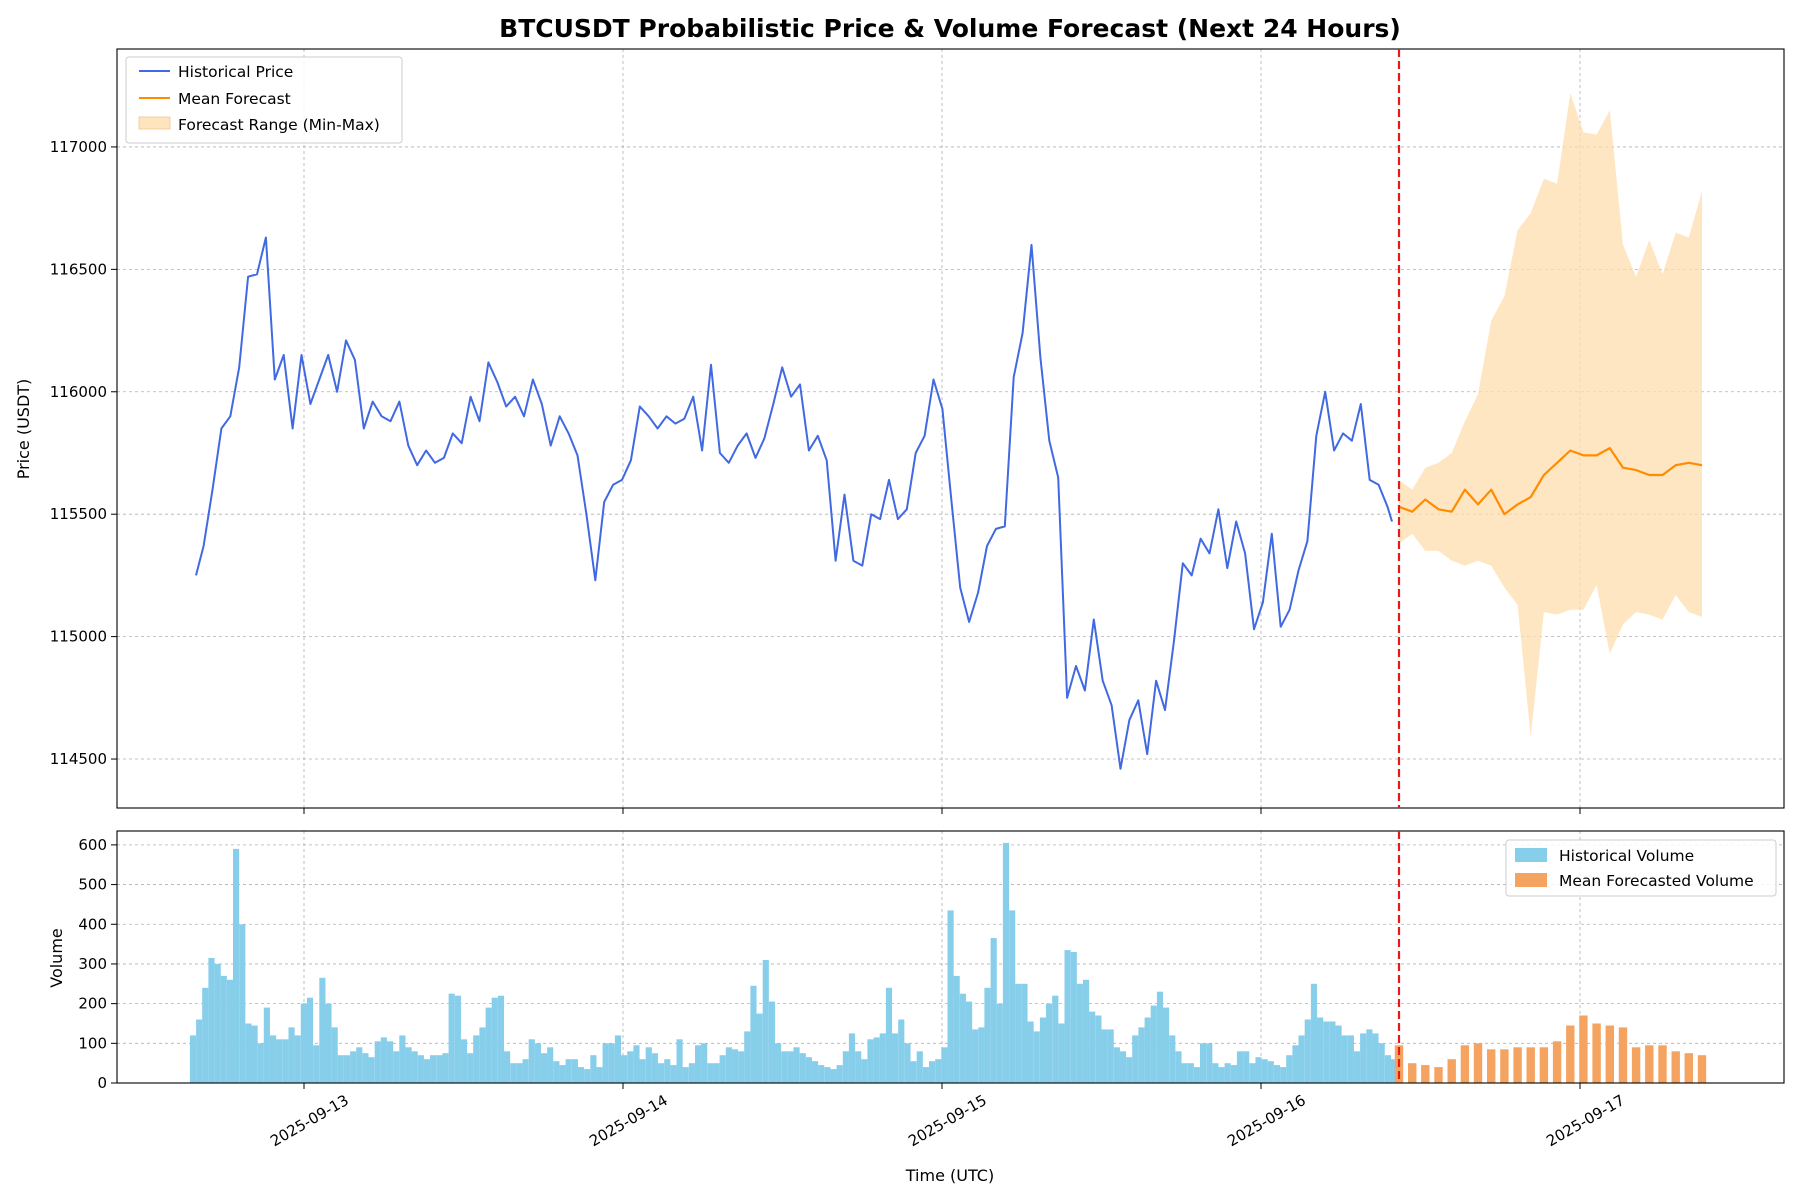 The width and height of the screenshot is (1800, 1200). What do you see at coordinates (78, 514) in the screenshot?
I see `price-y-tick-label: 115500` at bounding box center [78, 514].